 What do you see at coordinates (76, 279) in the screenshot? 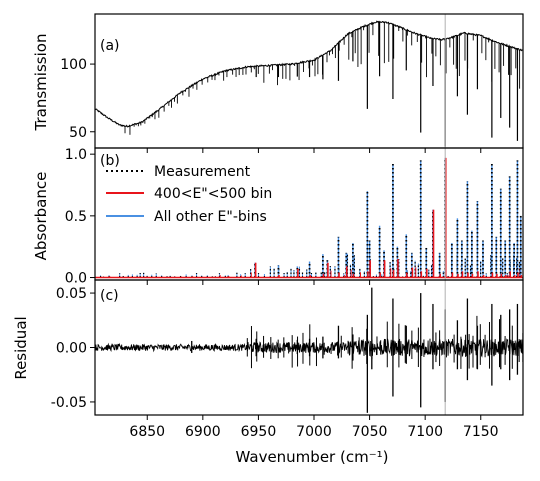
I see `y-tick-label: 0.0` at bounding box center [76, 279].